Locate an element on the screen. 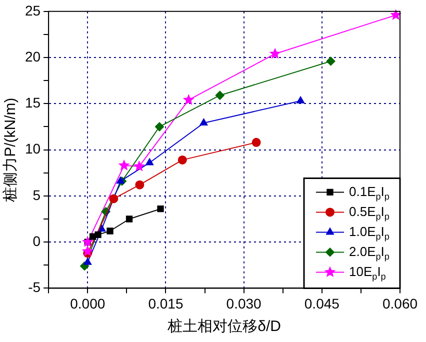 This screenshot has height=342, width=426. y-tick-label: 25 is located at coordinates (32, 10).